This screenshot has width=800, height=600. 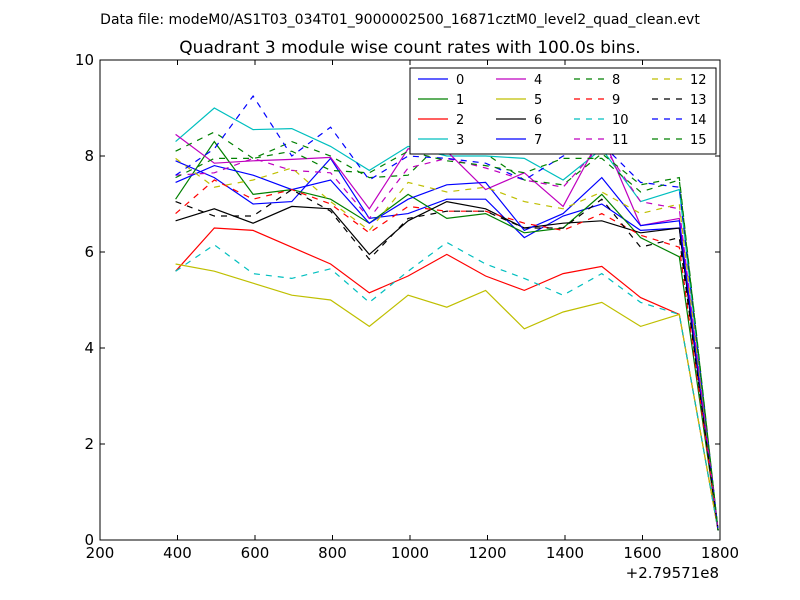 What do you see at coordinates (698, 100) in the screenshot?
I see `legend-label: 13` at bounding box center [698, 100].